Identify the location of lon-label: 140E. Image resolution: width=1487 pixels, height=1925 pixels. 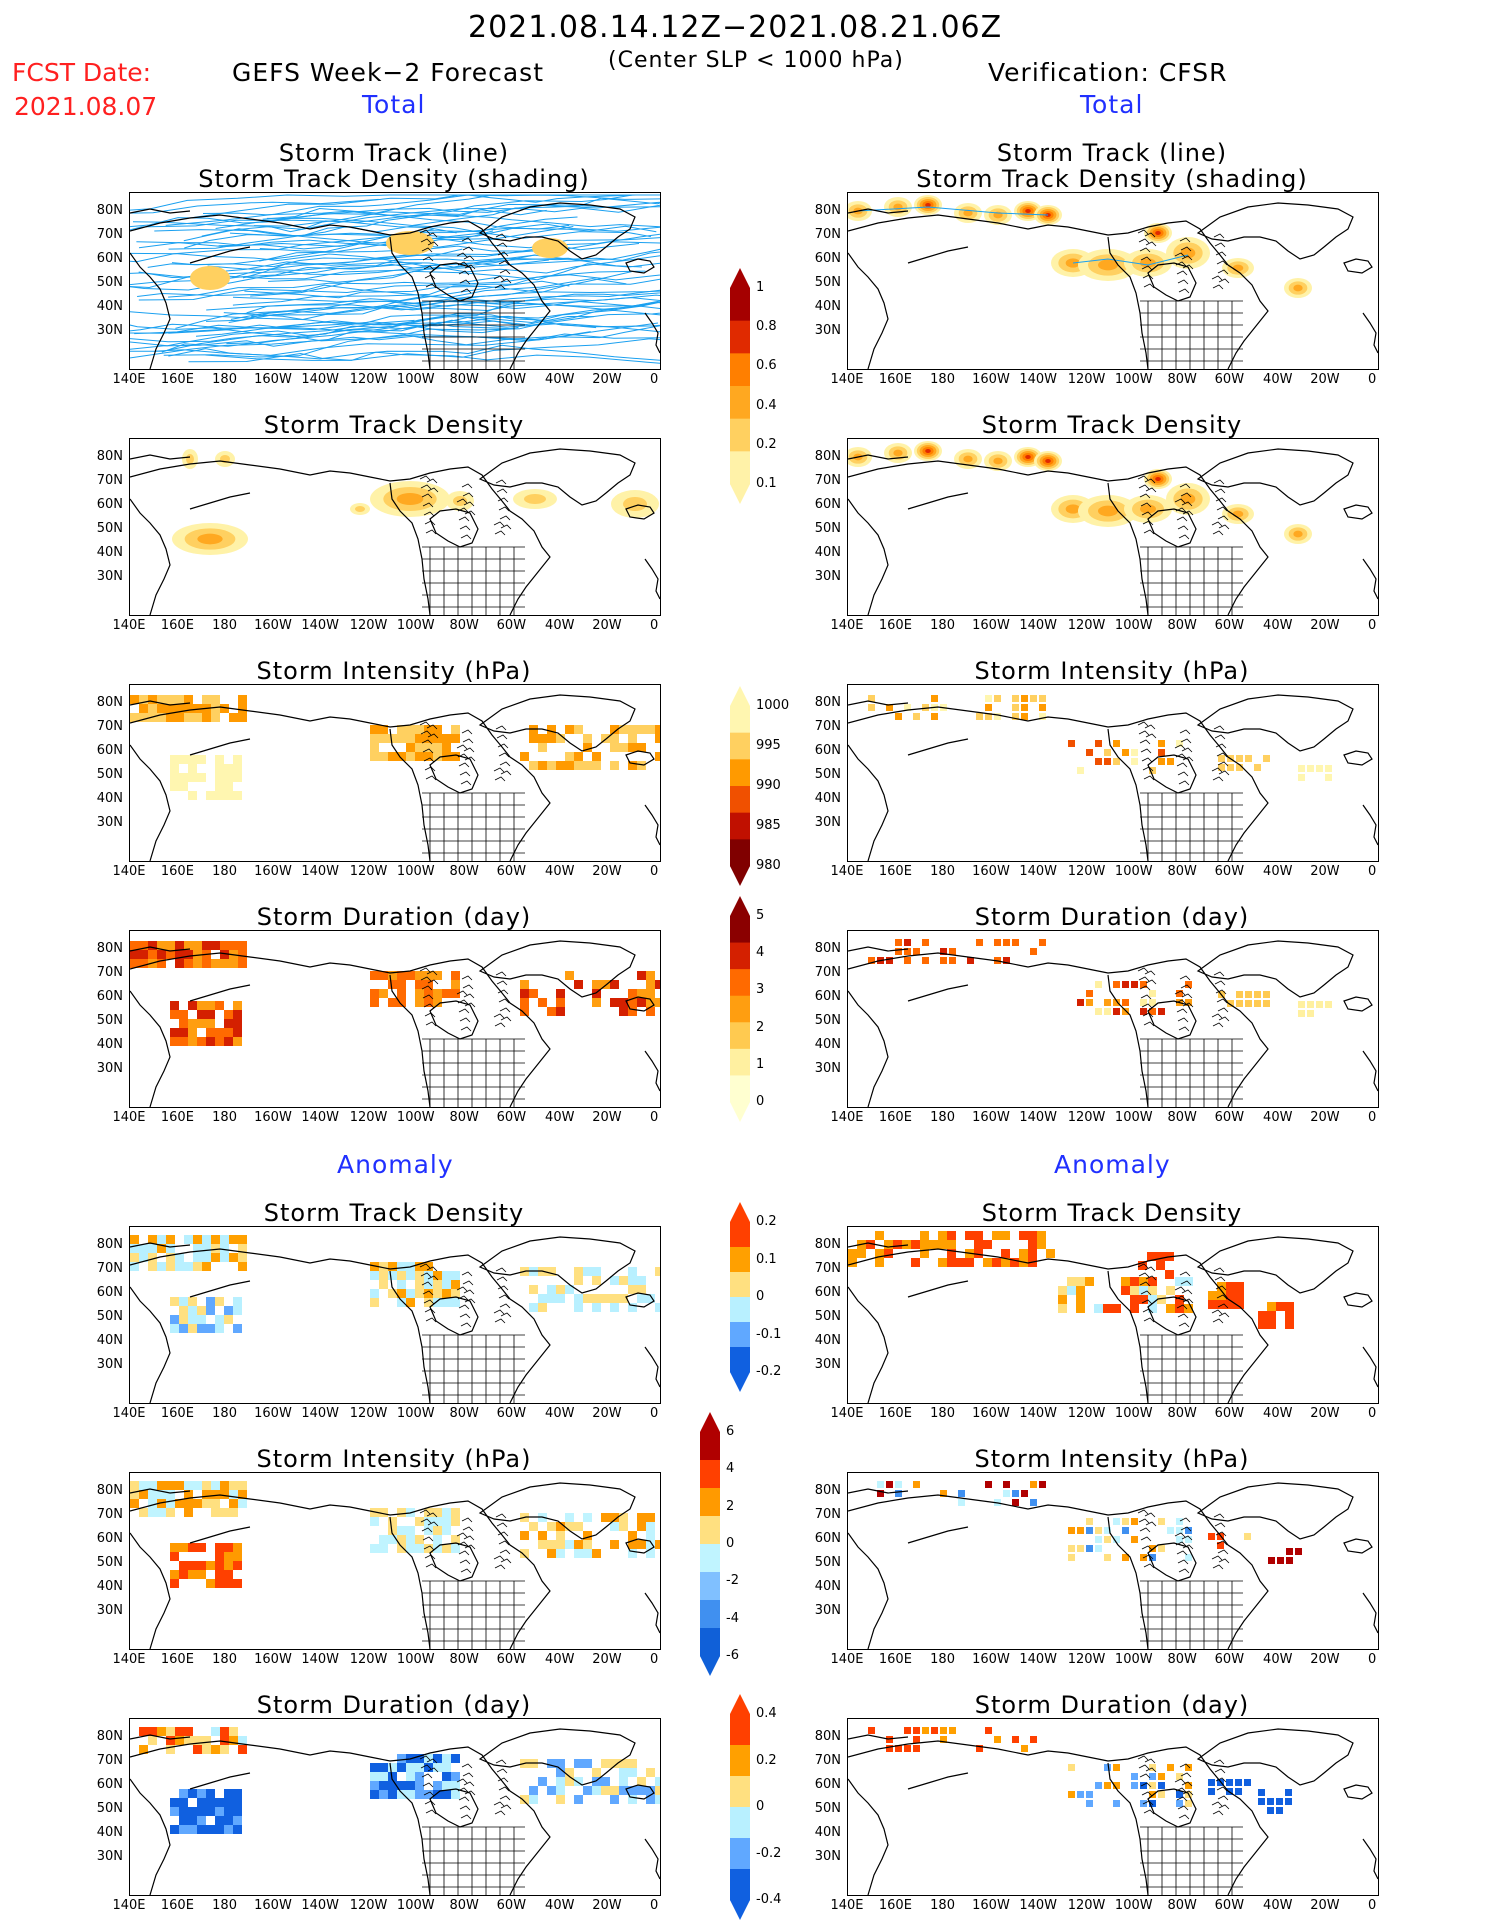
(129, 1413).